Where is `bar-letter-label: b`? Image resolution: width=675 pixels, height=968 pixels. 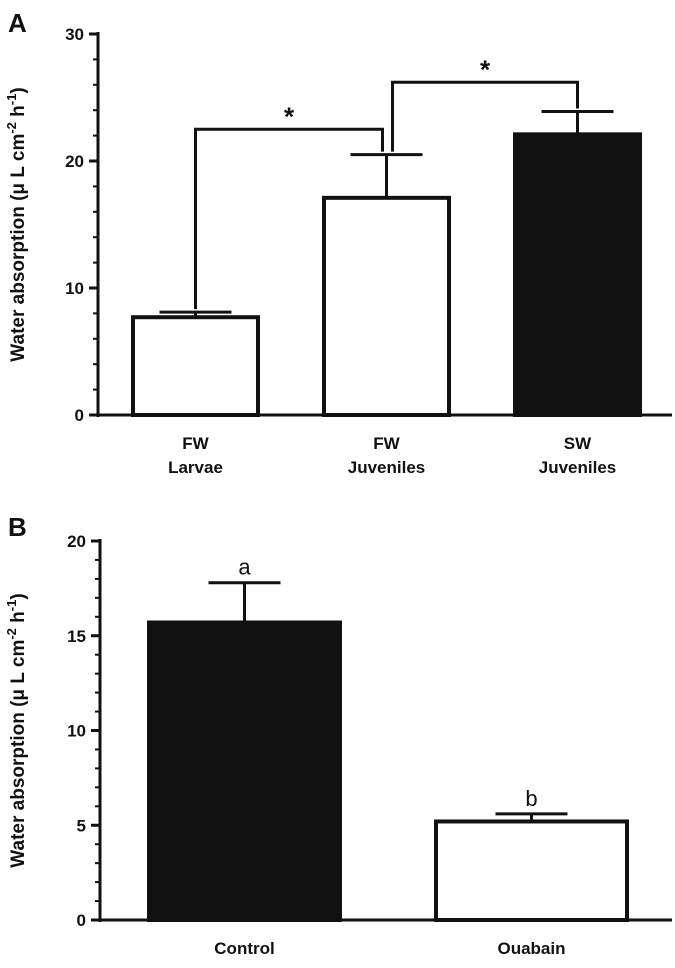 bar-letter-label: b is located at coordinates (531, 798).